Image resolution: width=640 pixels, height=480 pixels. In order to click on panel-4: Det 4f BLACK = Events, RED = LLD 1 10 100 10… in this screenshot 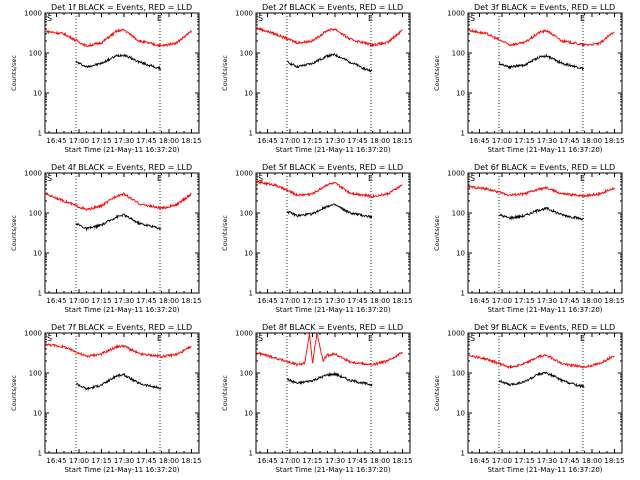, I will do `click(106, 238)`.